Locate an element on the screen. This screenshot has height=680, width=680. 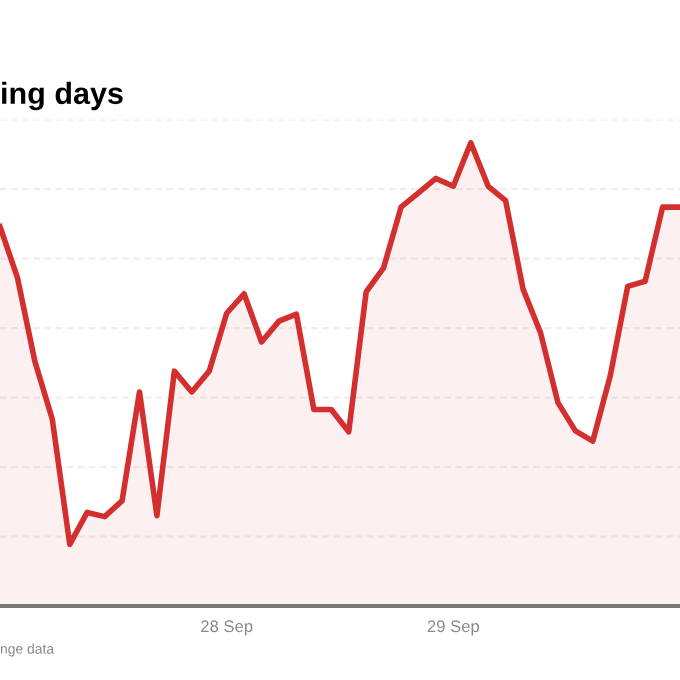
x-tick-label: 28 Sep is located at coordinates (227, 628).